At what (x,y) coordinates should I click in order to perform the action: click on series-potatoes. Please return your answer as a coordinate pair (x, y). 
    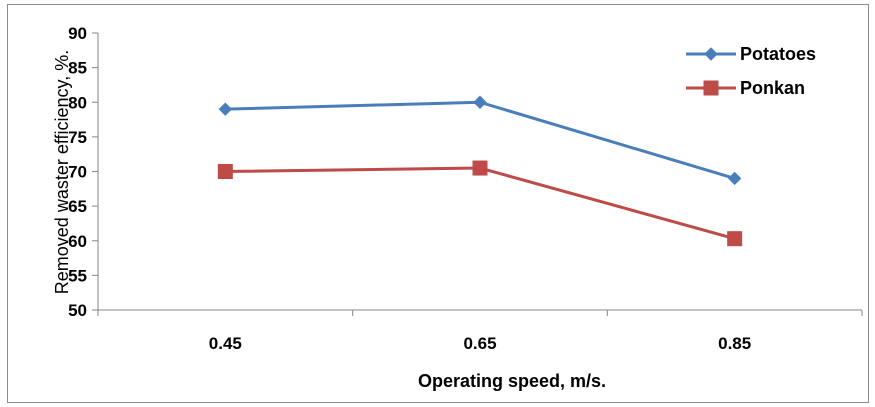
    Looking at the image, I should click on (480, 140).